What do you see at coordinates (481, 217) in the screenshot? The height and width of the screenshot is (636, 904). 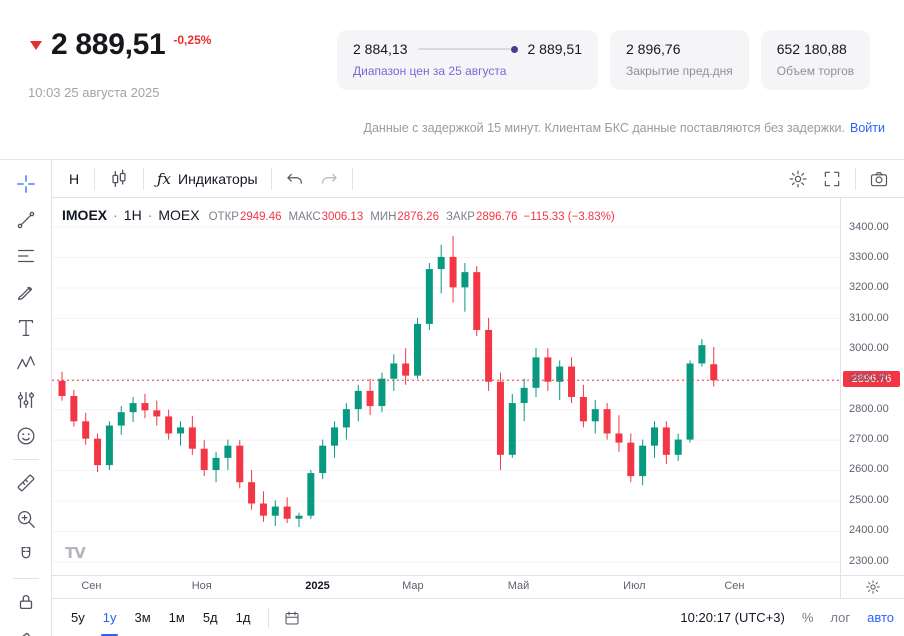 I see `legend-stat: ЗАКР2896.76` at bounding box center [481, 217].